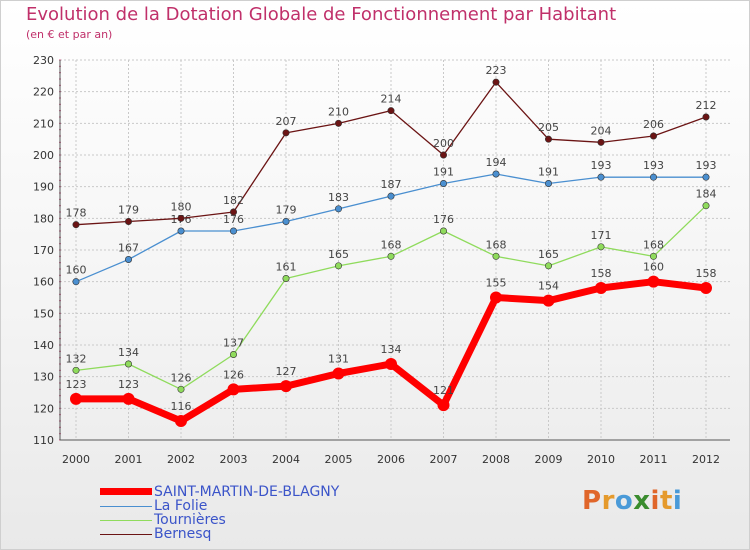 This screenshot has height=550, width=750. I want to click on y-tick-label: 130, so click(43, 377).